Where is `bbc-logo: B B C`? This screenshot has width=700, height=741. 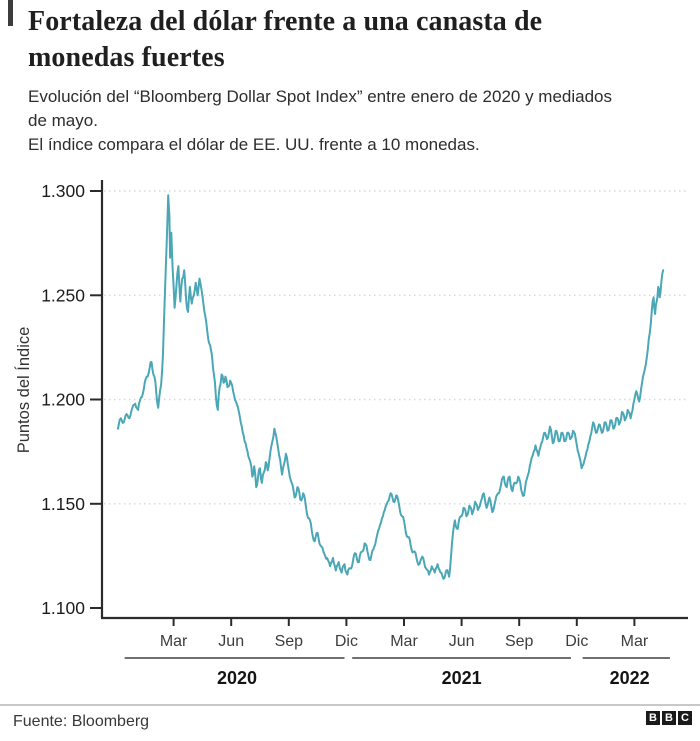 bbc-logo: B B C is located at coordinates (669, 718).